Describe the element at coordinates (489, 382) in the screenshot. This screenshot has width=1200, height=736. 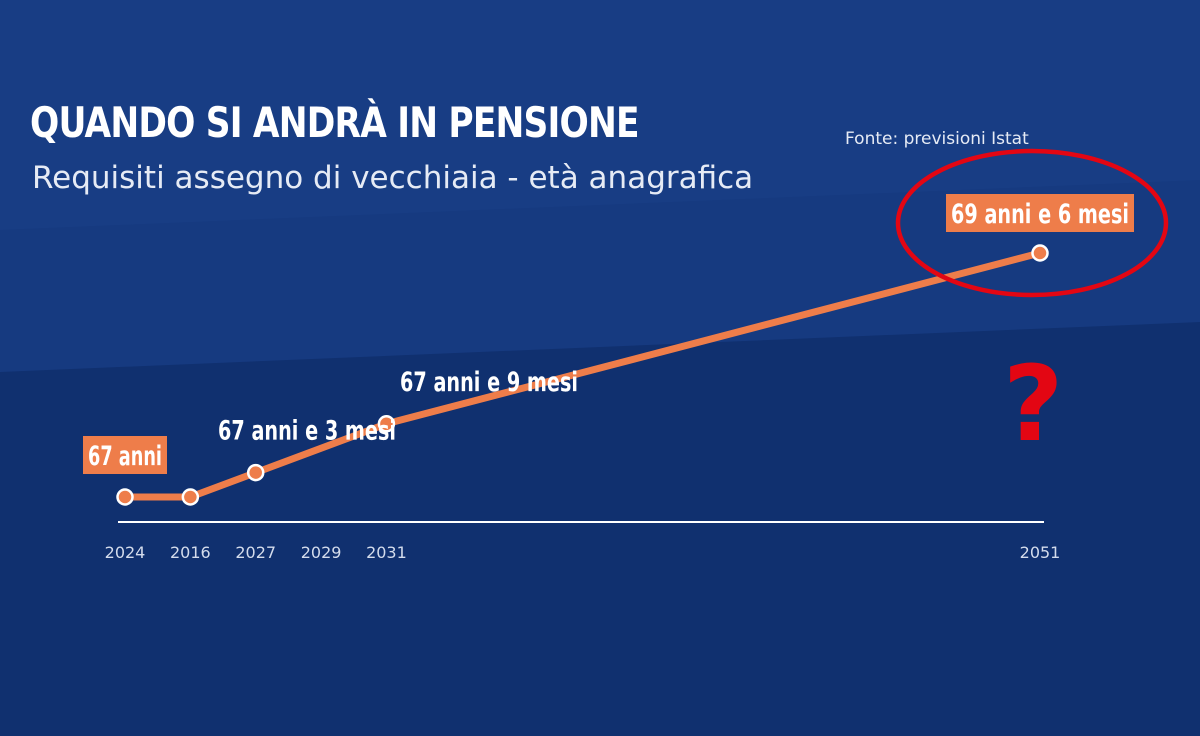
I see `data-label: 67 anni e 9 mesi` at that location.